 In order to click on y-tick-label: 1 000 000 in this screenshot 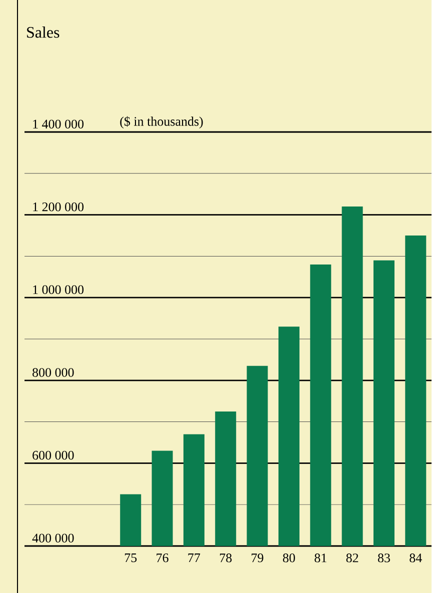, I will do `click(58, 289)`.